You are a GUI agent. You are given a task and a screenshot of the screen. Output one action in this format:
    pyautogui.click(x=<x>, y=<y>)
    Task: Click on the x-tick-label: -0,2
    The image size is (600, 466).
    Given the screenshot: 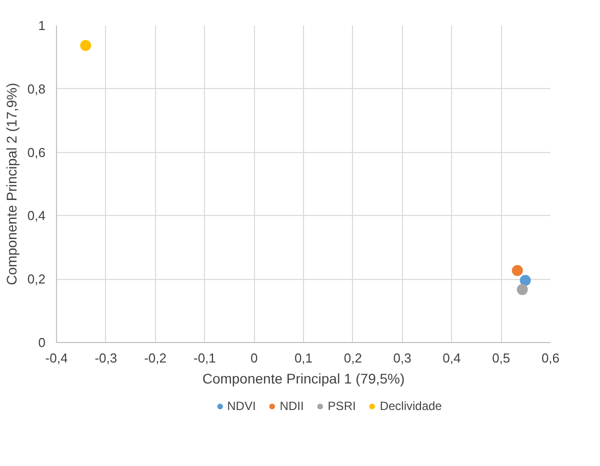 What is the action you would take?
    pyautogui.click(x=155, y=358)
    